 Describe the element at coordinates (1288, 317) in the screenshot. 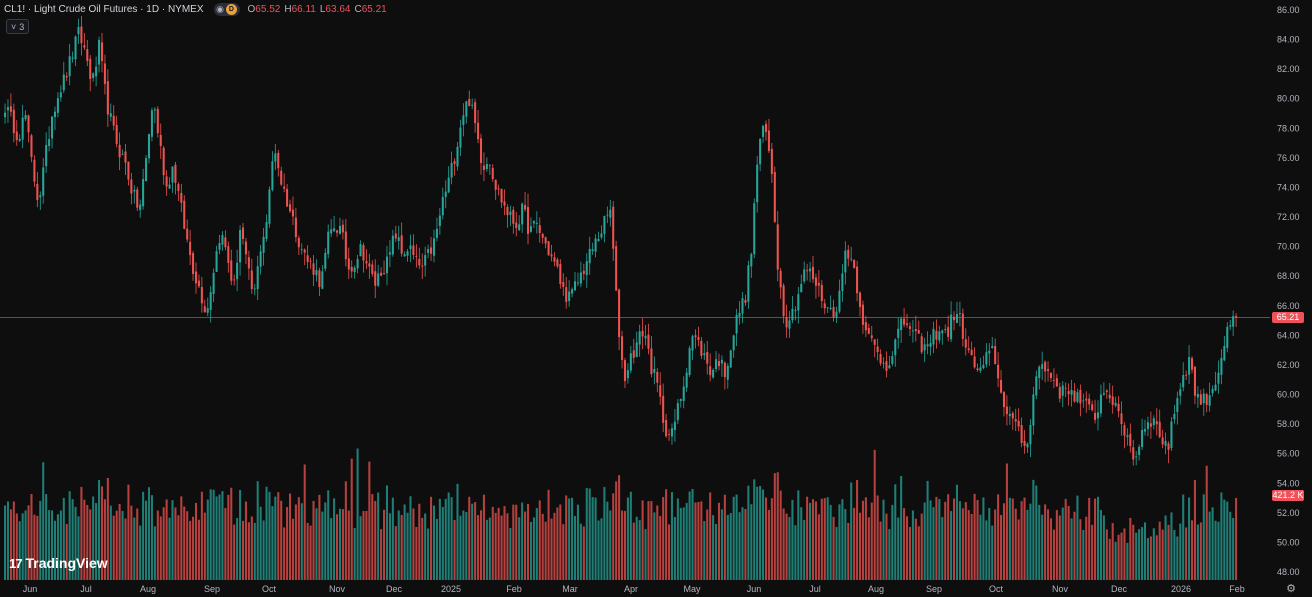

I see `last-price-tag: 65.21` at that location.